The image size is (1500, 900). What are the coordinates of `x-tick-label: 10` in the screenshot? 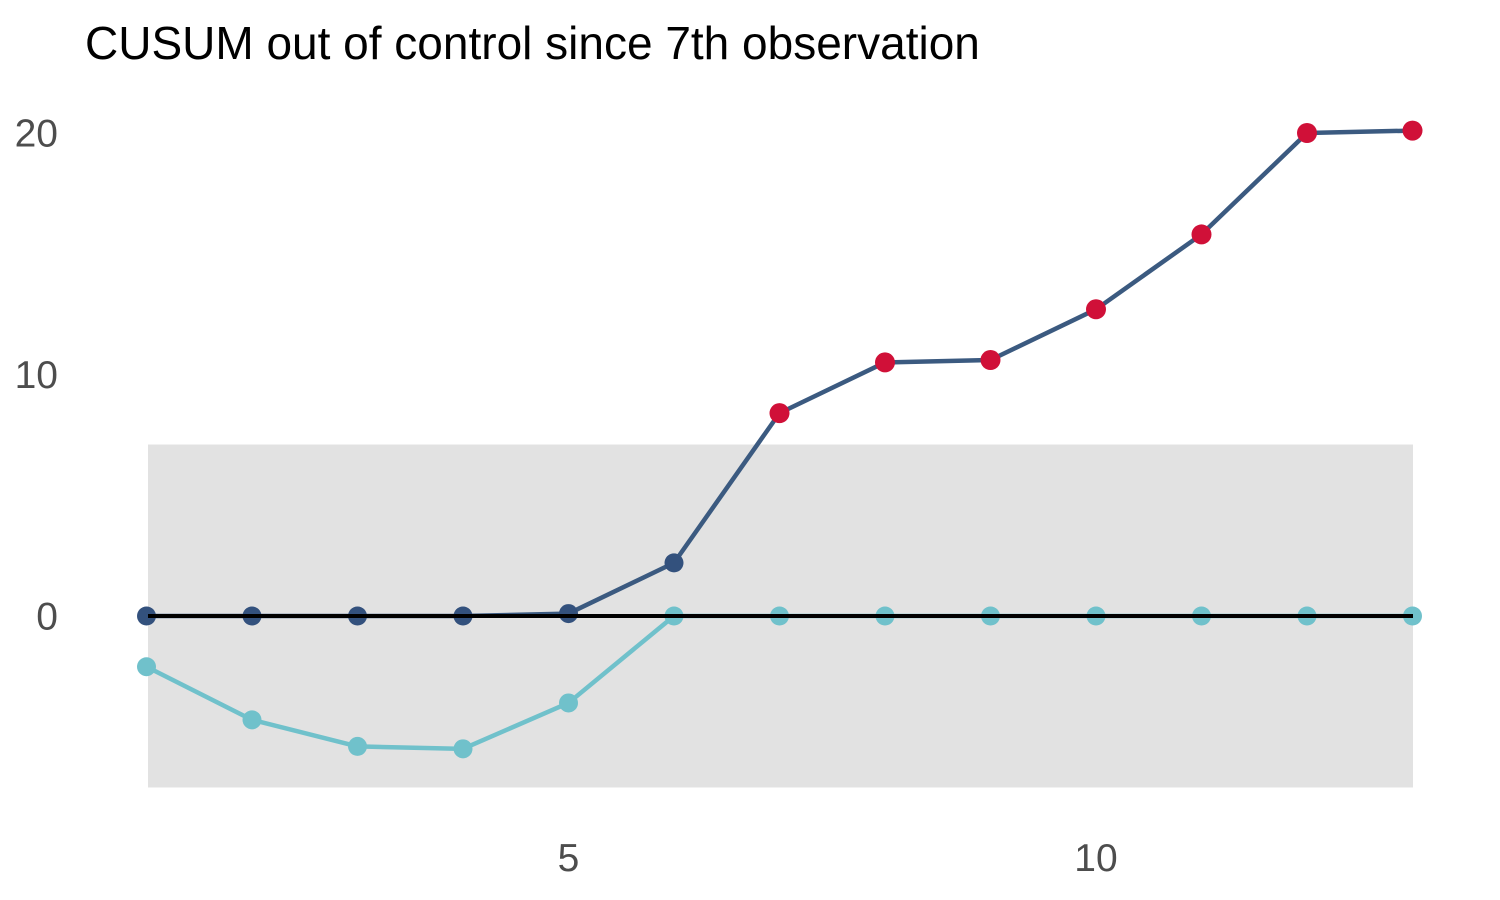 It's located at (1095, 858).